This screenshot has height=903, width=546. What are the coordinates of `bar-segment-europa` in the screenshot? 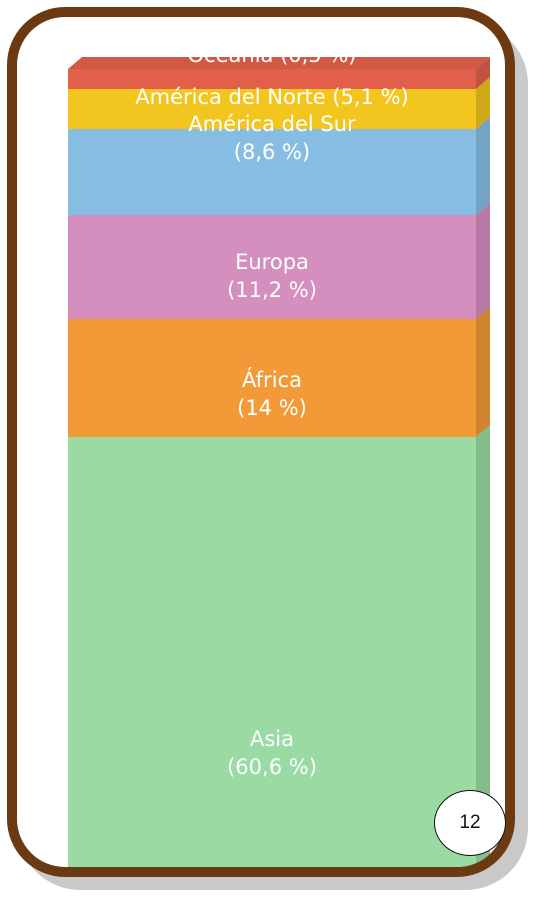 It's located at (272, 267).